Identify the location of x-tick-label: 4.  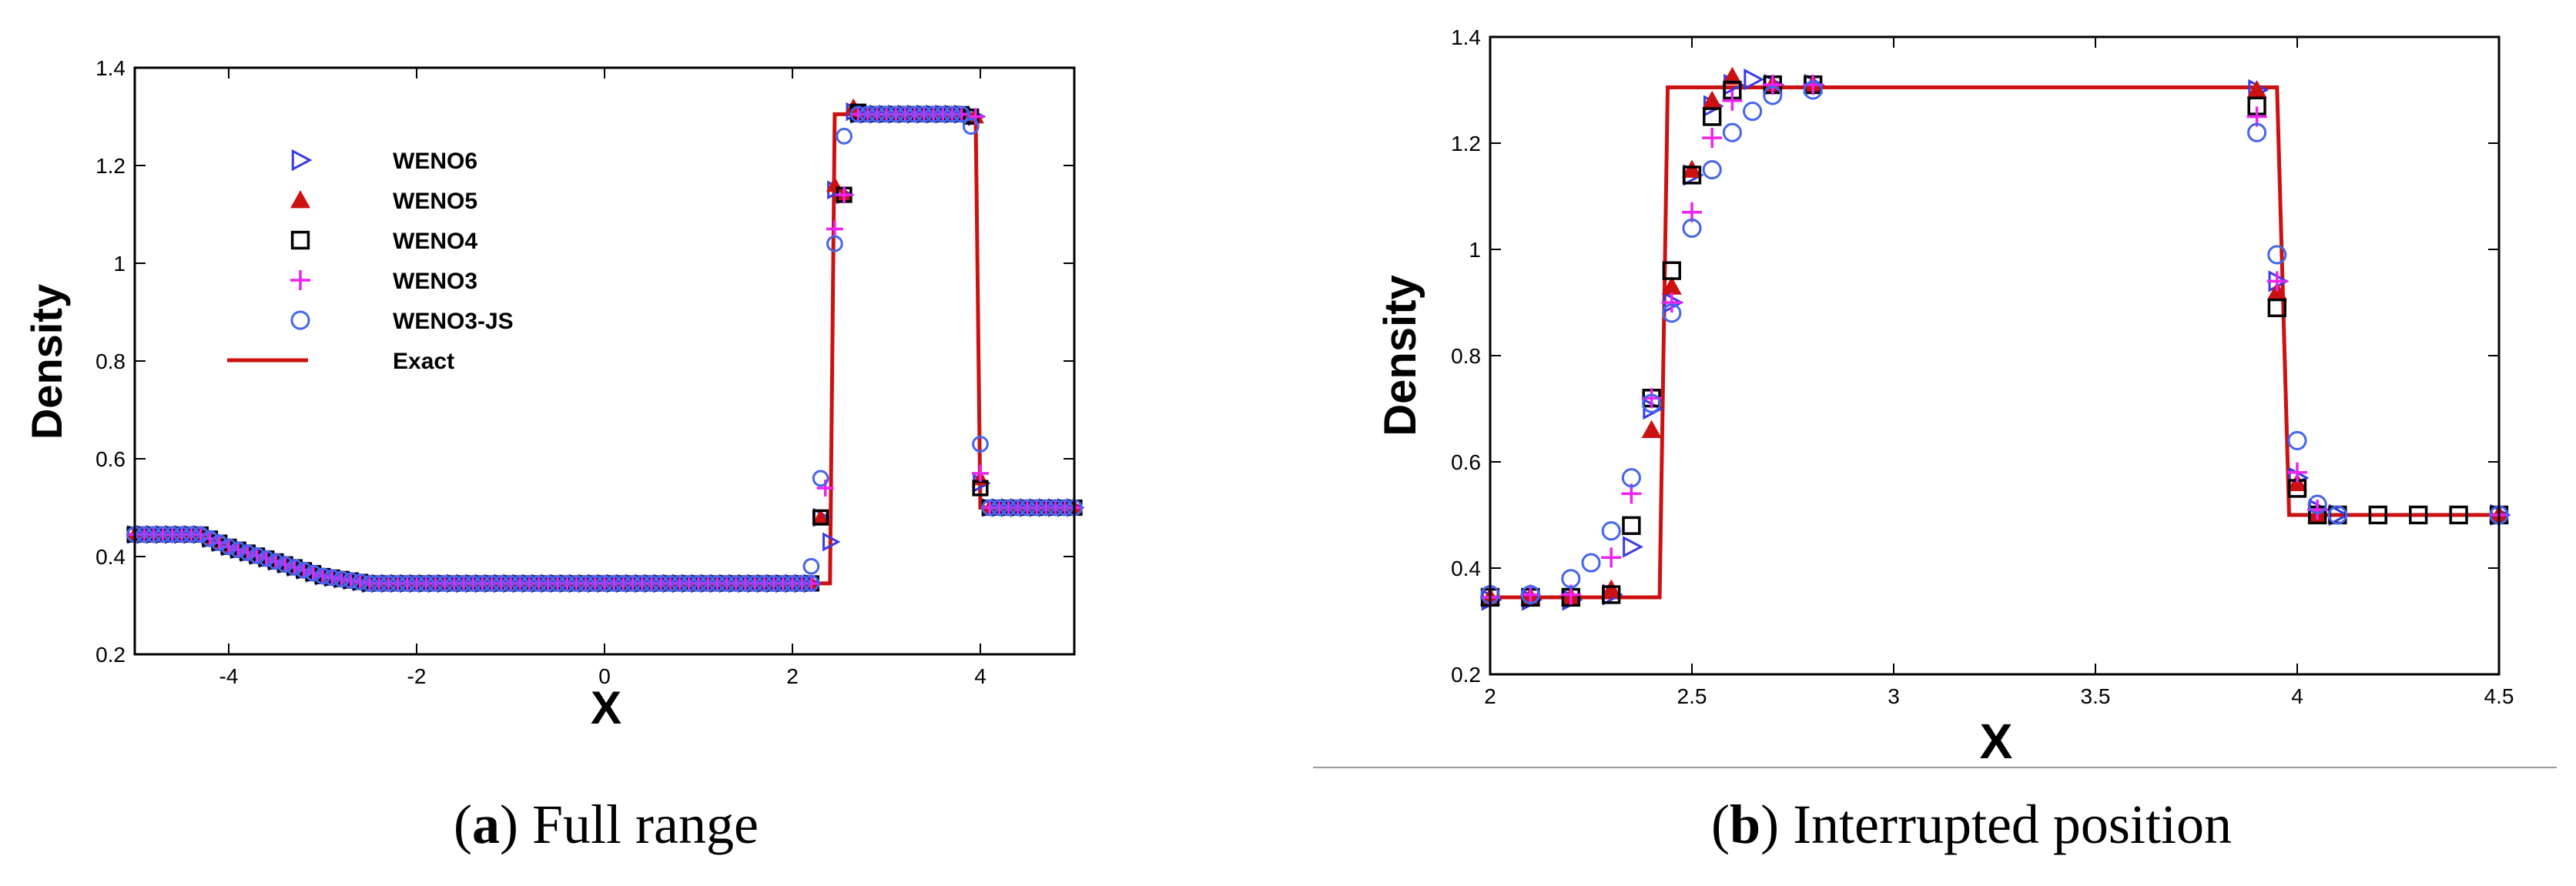
(980, 676).